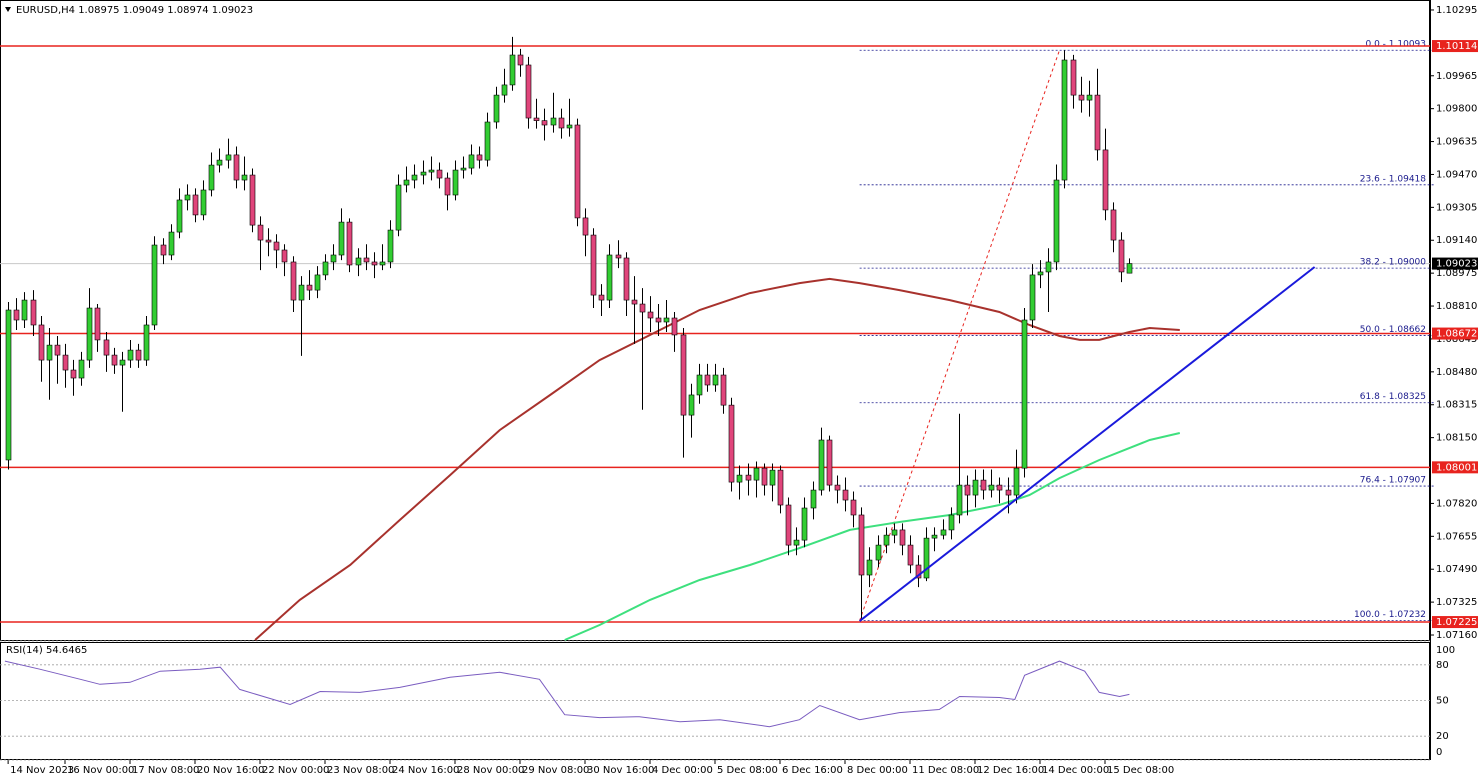 Image resolution: width=1479 pixels, height=780 pixels. I want to click on fib-diagonal, so click(959, 335).